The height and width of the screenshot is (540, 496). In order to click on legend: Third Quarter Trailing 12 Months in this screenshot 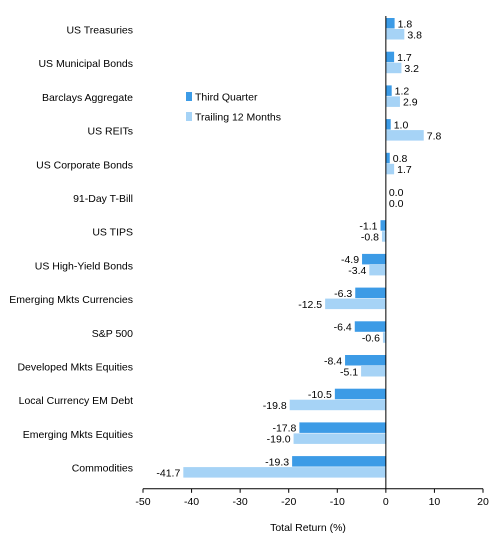, I will do `click(233, 108)`.